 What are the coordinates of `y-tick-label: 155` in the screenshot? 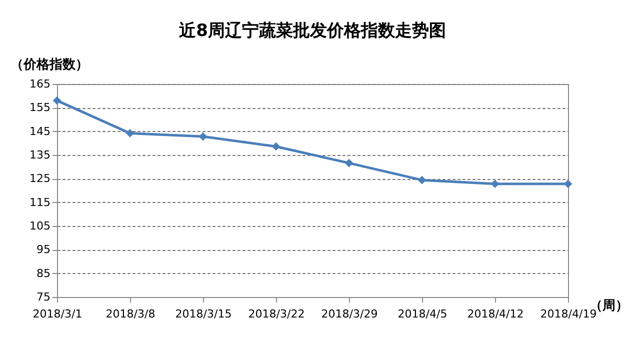 It's located at (40, 107).